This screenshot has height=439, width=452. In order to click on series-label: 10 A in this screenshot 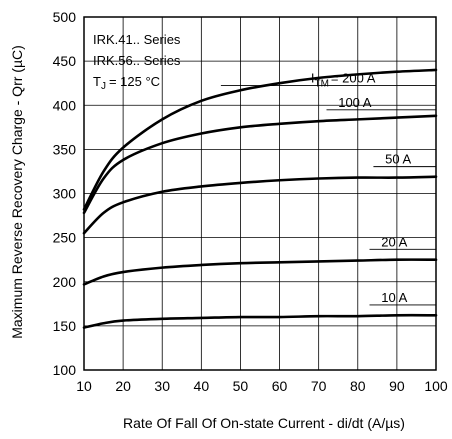, I will do `click(394, 297)`.